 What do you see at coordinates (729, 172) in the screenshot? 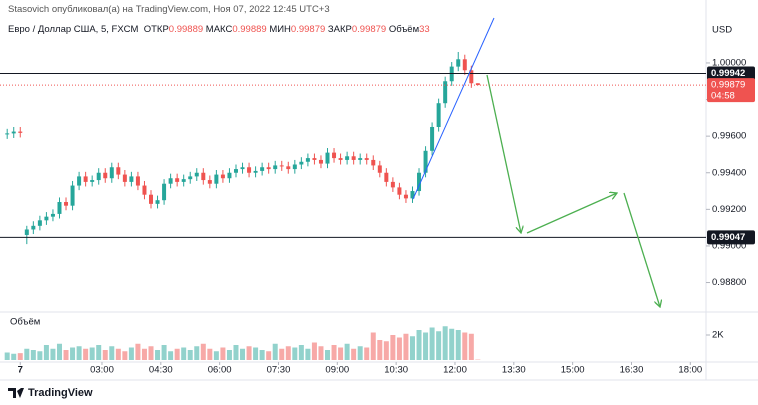
I see `y-tick-label: 0.99400` at bounding box center [729, 172].